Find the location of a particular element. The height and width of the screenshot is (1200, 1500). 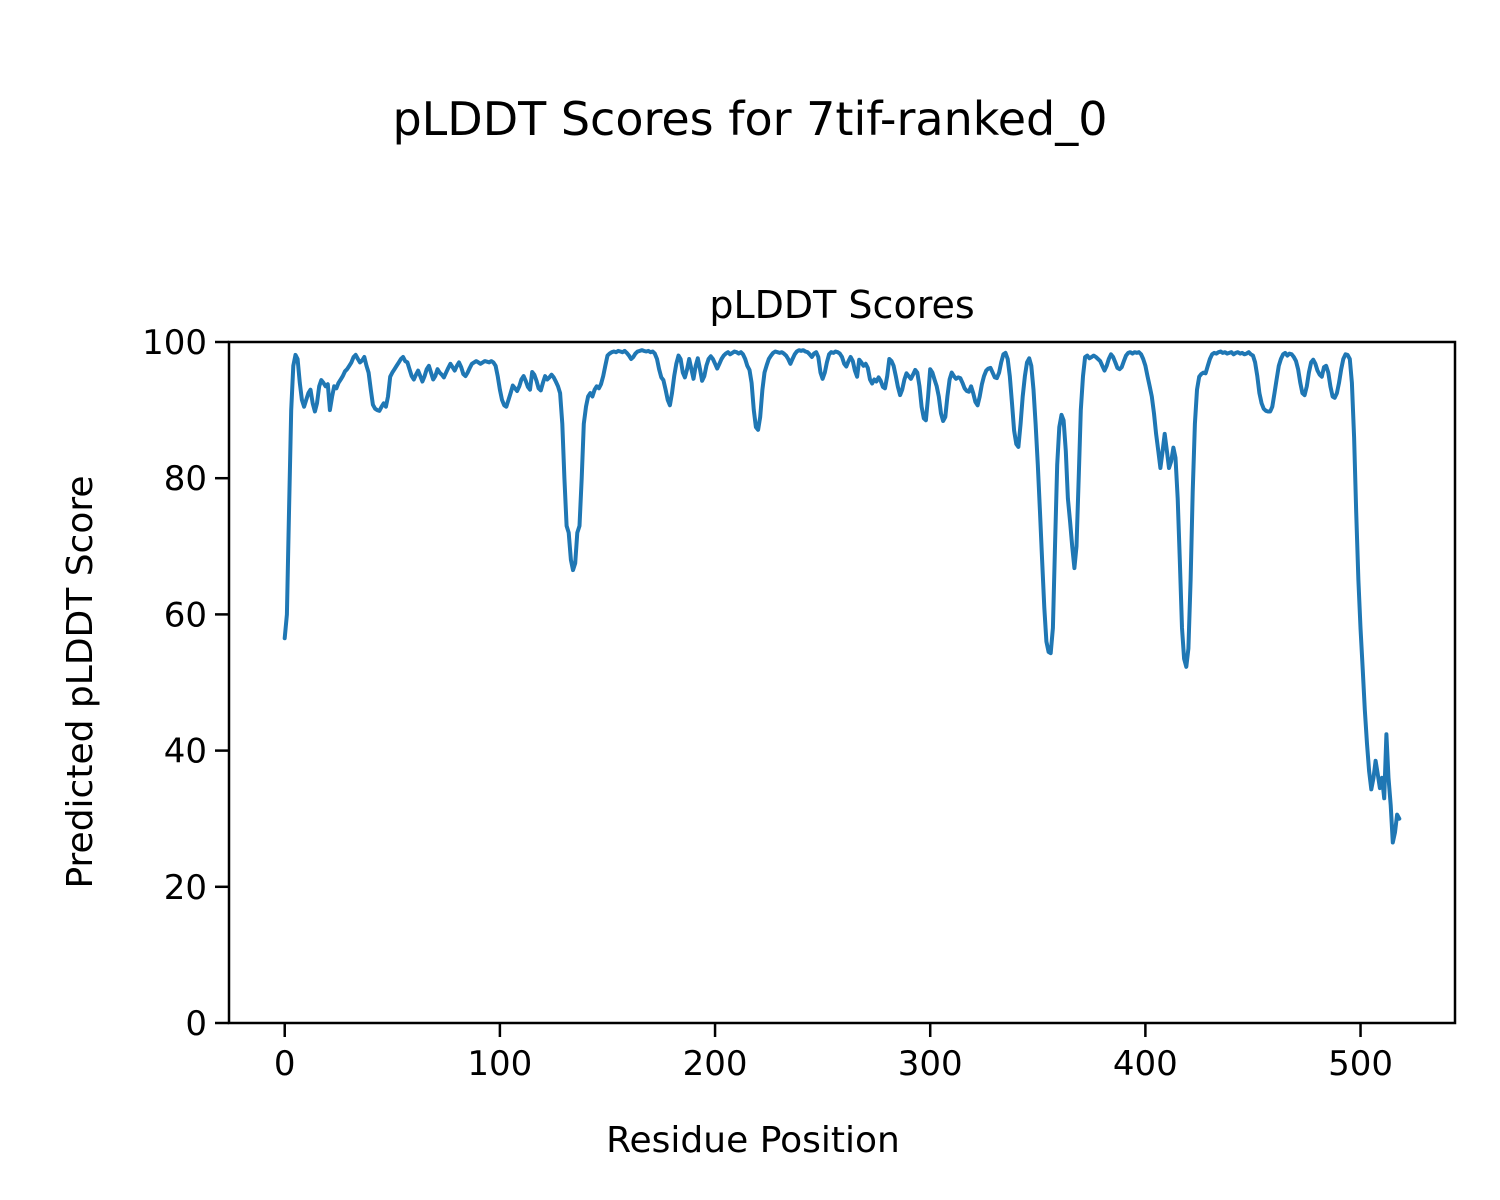

y-tick-label: 20 is located at coordinates (185, 888).